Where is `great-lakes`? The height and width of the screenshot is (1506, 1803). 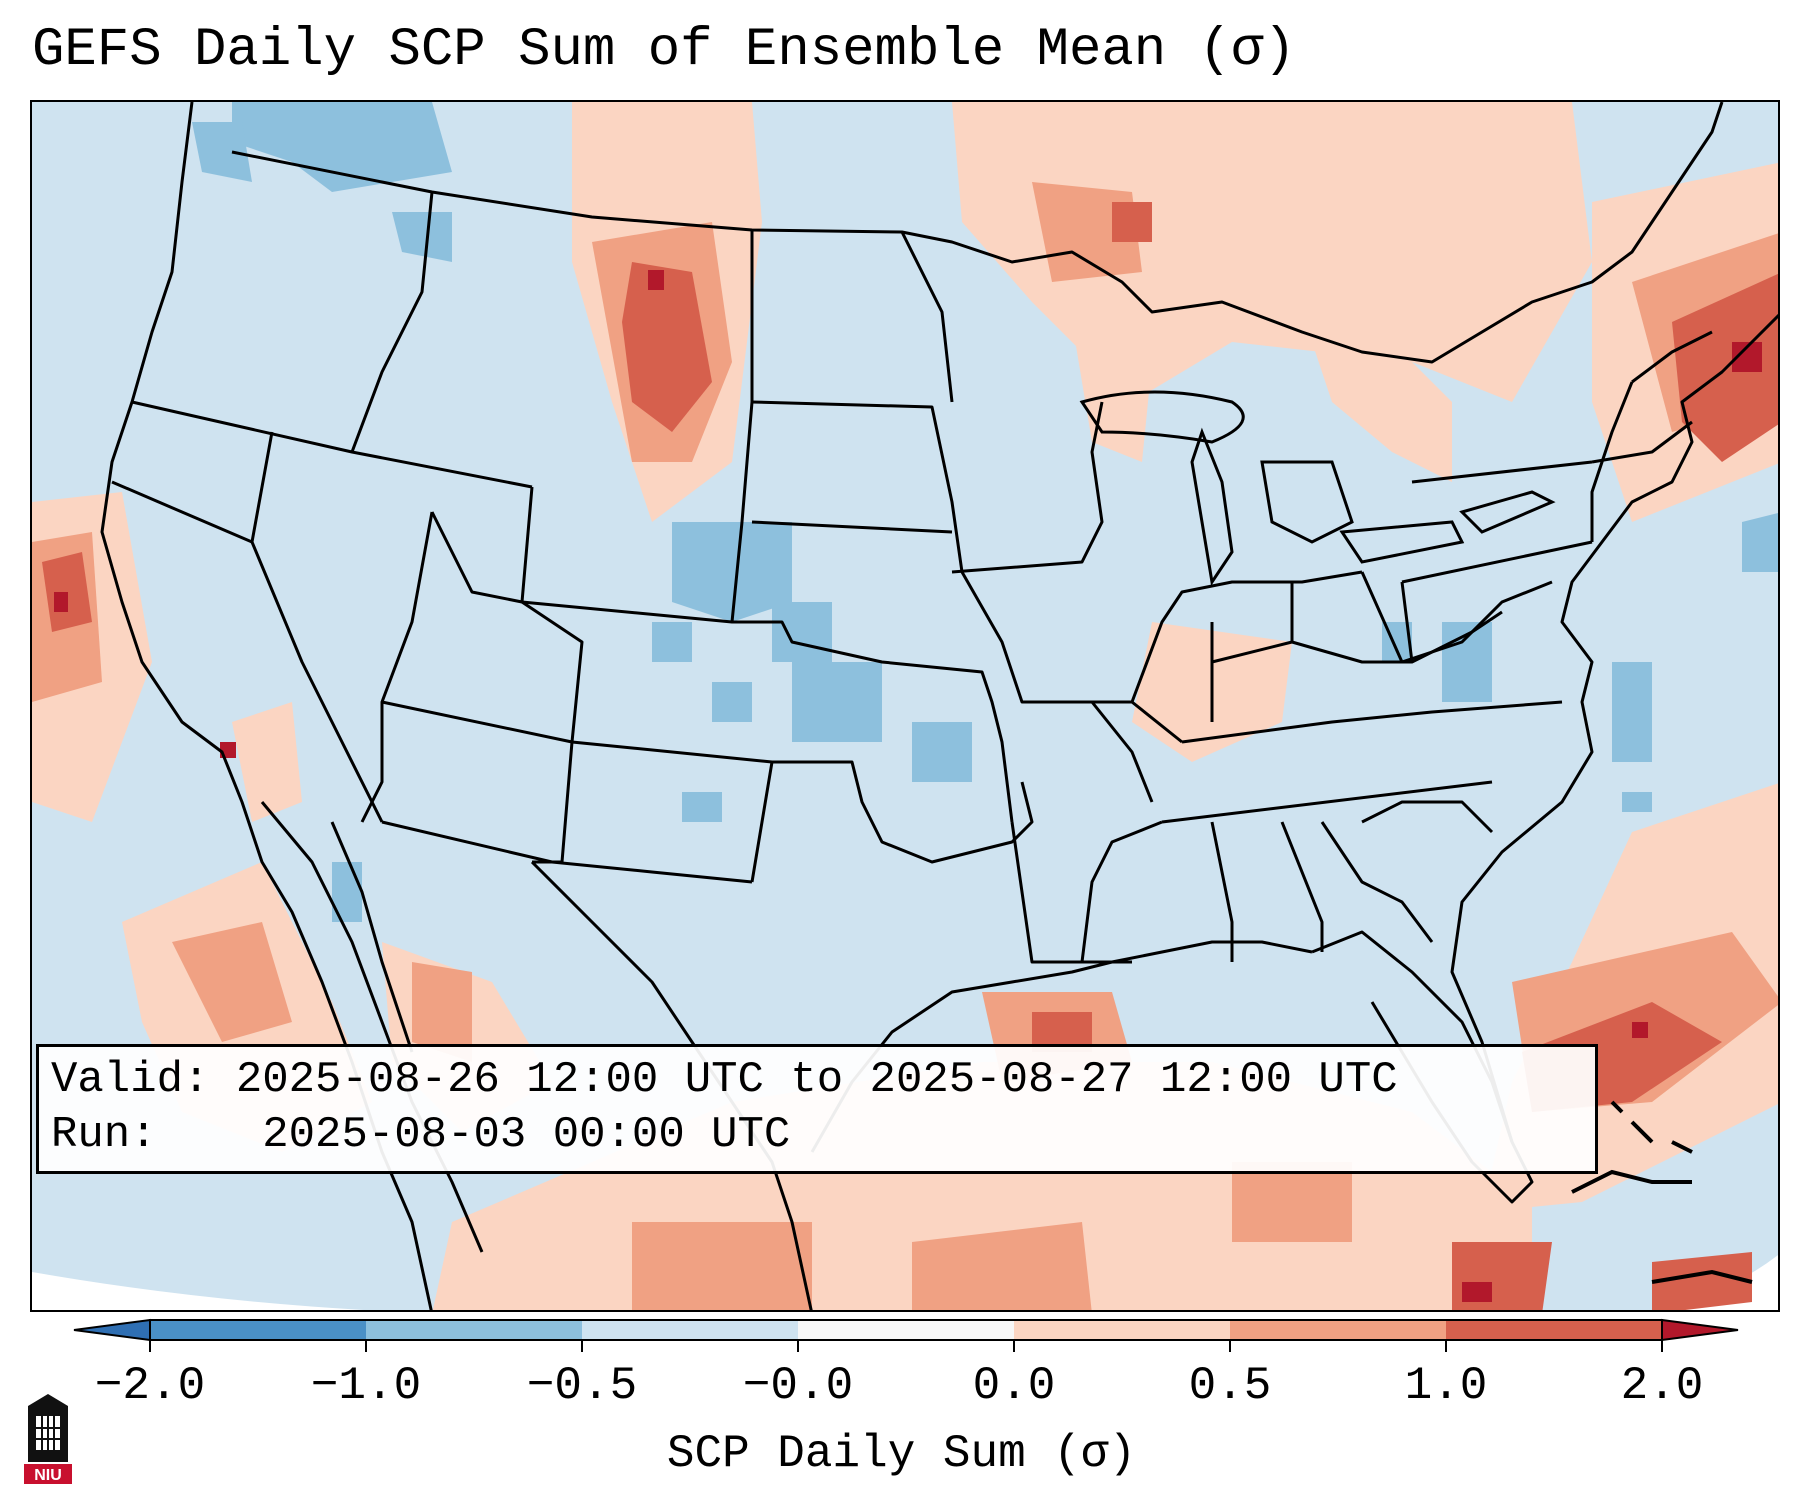 great-lakes is located at coordinates (1317, 488).